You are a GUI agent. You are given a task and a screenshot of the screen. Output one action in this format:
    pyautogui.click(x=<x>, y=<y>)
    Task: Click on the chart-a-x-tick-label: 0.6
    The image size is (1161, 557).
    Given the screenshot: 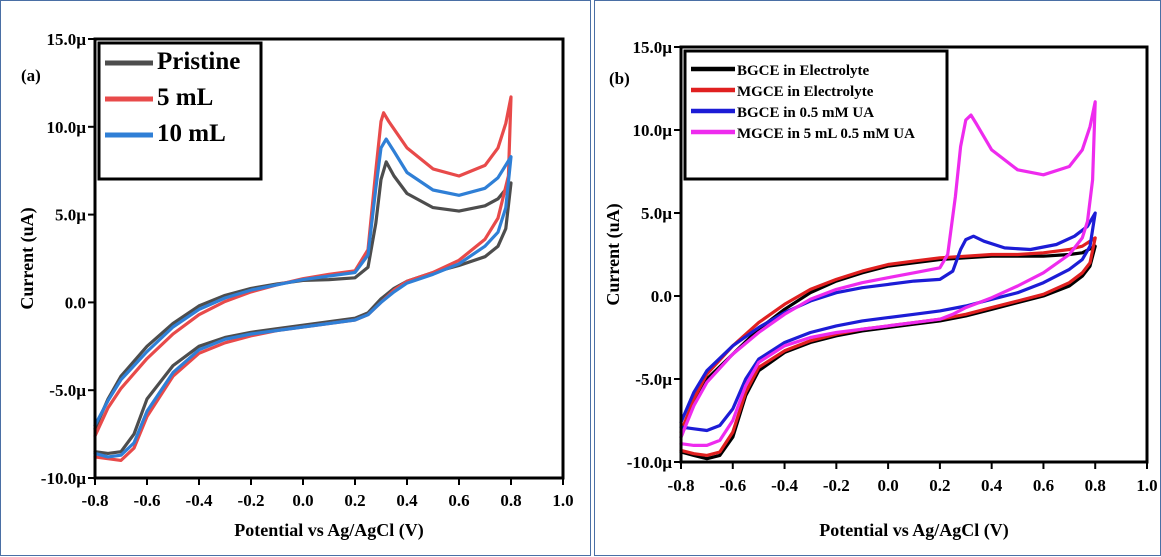 What is the action you would take?
    pyautogui.click(x=458, y=500)
    